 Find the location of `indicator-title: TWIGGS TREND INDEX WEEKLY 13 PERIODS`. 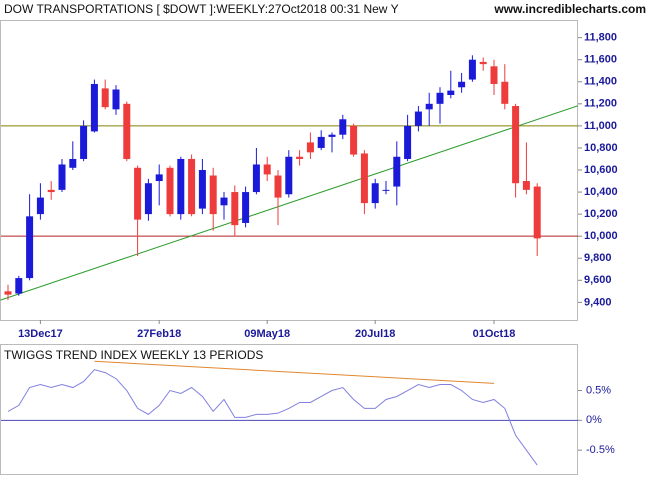

indicator-title: TWIGGS TREND INDEX WEEKLY 13 PERIODS is located at coordinates (133, 355).